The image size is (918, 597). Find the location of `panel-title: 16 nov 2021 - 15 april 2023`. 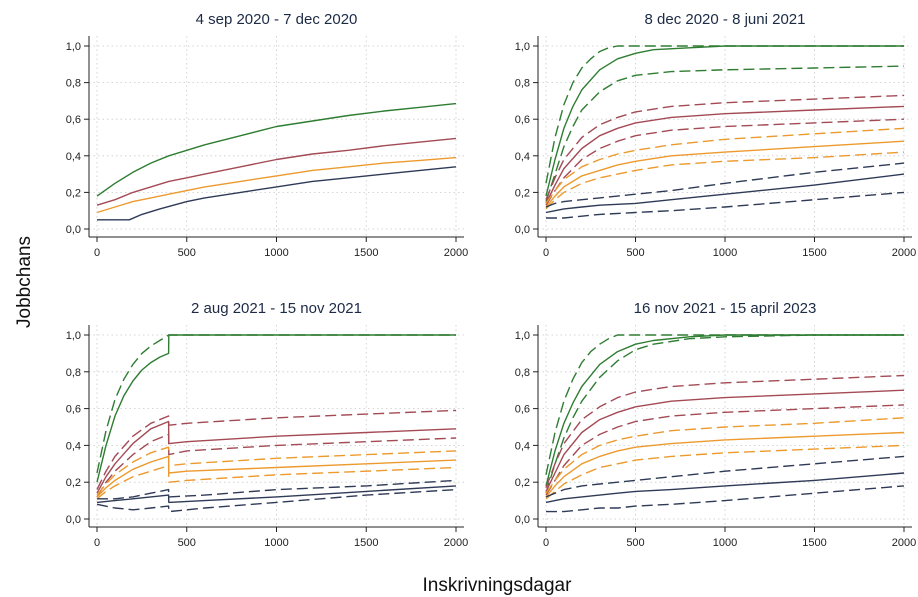

panel-title: 16 nov 2021 - 15 april 2023 is located at coordinates (725, 308).